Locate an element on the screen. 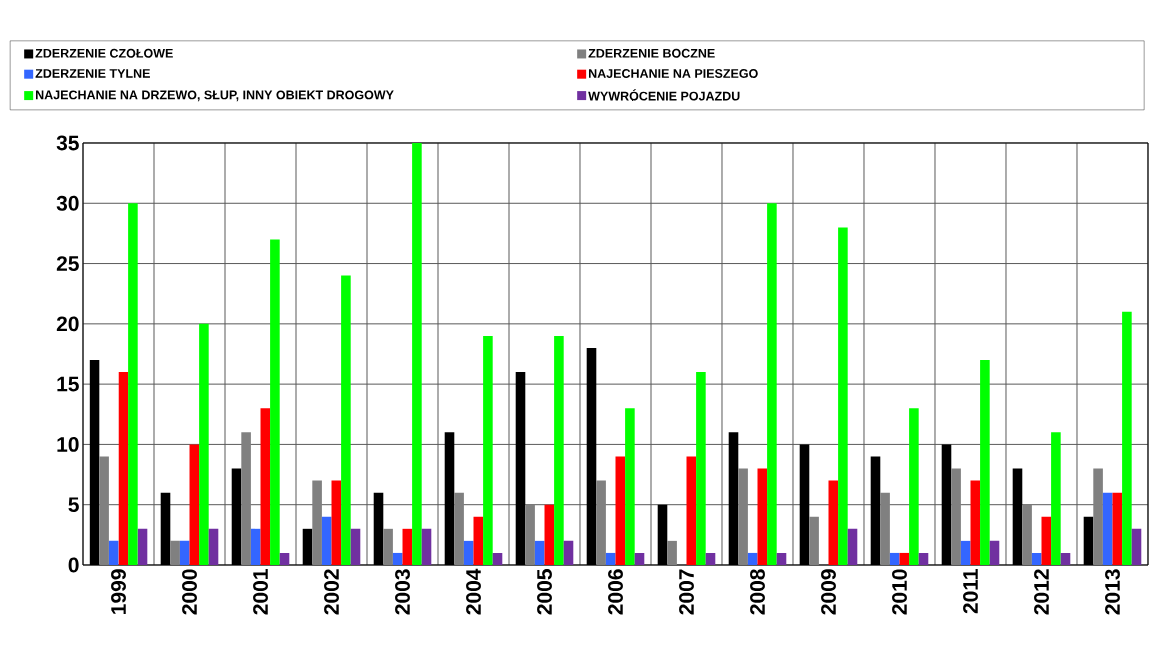  y-tick-label: 15 is located at coordinates (68, 384).